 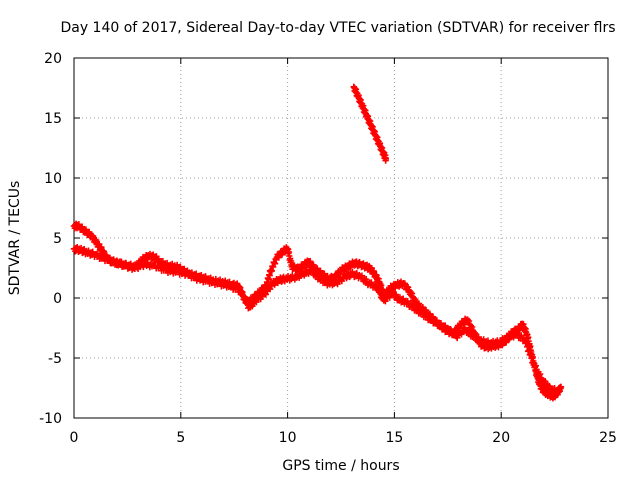 What do you see at coordinates (15, 238) in the screenshot?
I see `y-axis-label: SDTVAR / TECUs` at bounding box center [15, 238].